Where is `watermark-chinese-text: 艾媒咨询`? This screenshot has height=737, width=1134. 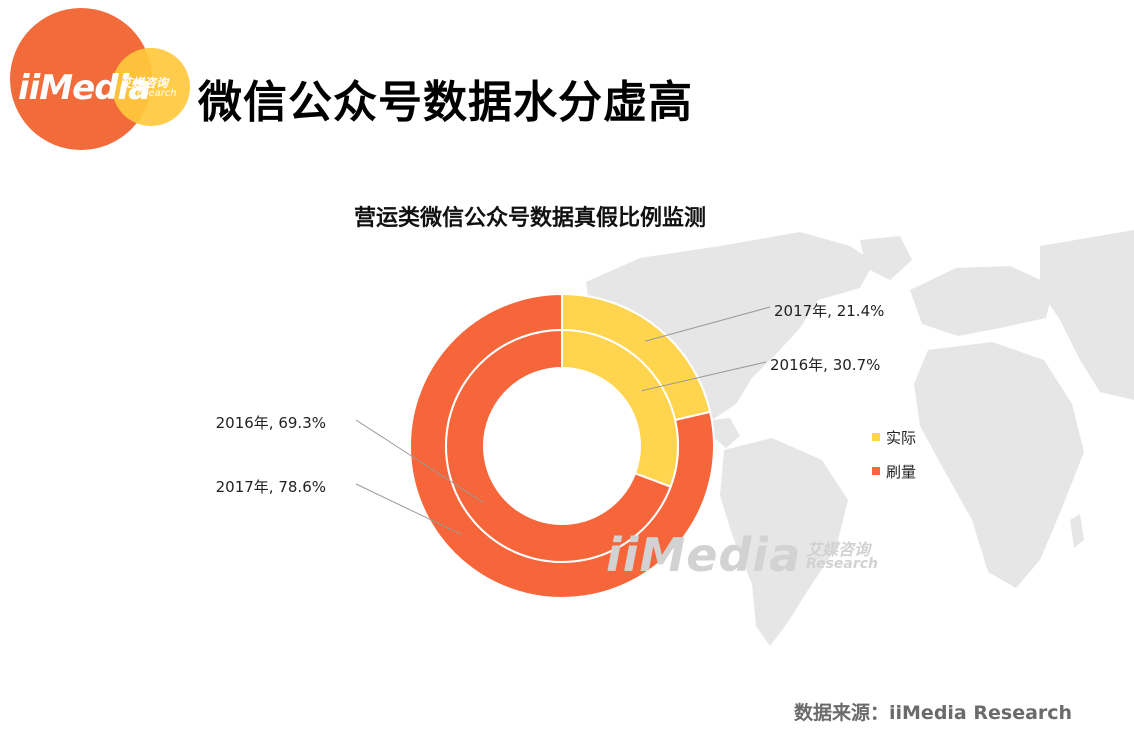
watermark-chinese-text: 艾媒咨询 is located at coordinates (838, 549).